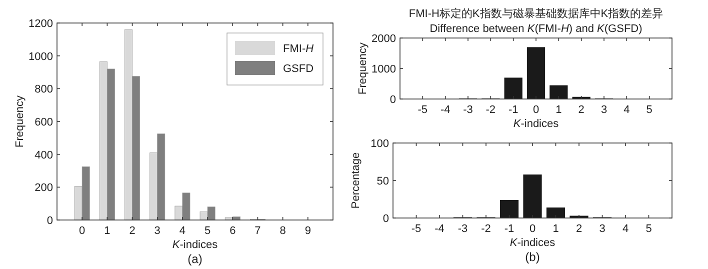 The height and width of the screenshot is (269, 708). Describe the element at coordinates (257, 231) in the screenshot. I see `x-tick-label: 7` at that location.